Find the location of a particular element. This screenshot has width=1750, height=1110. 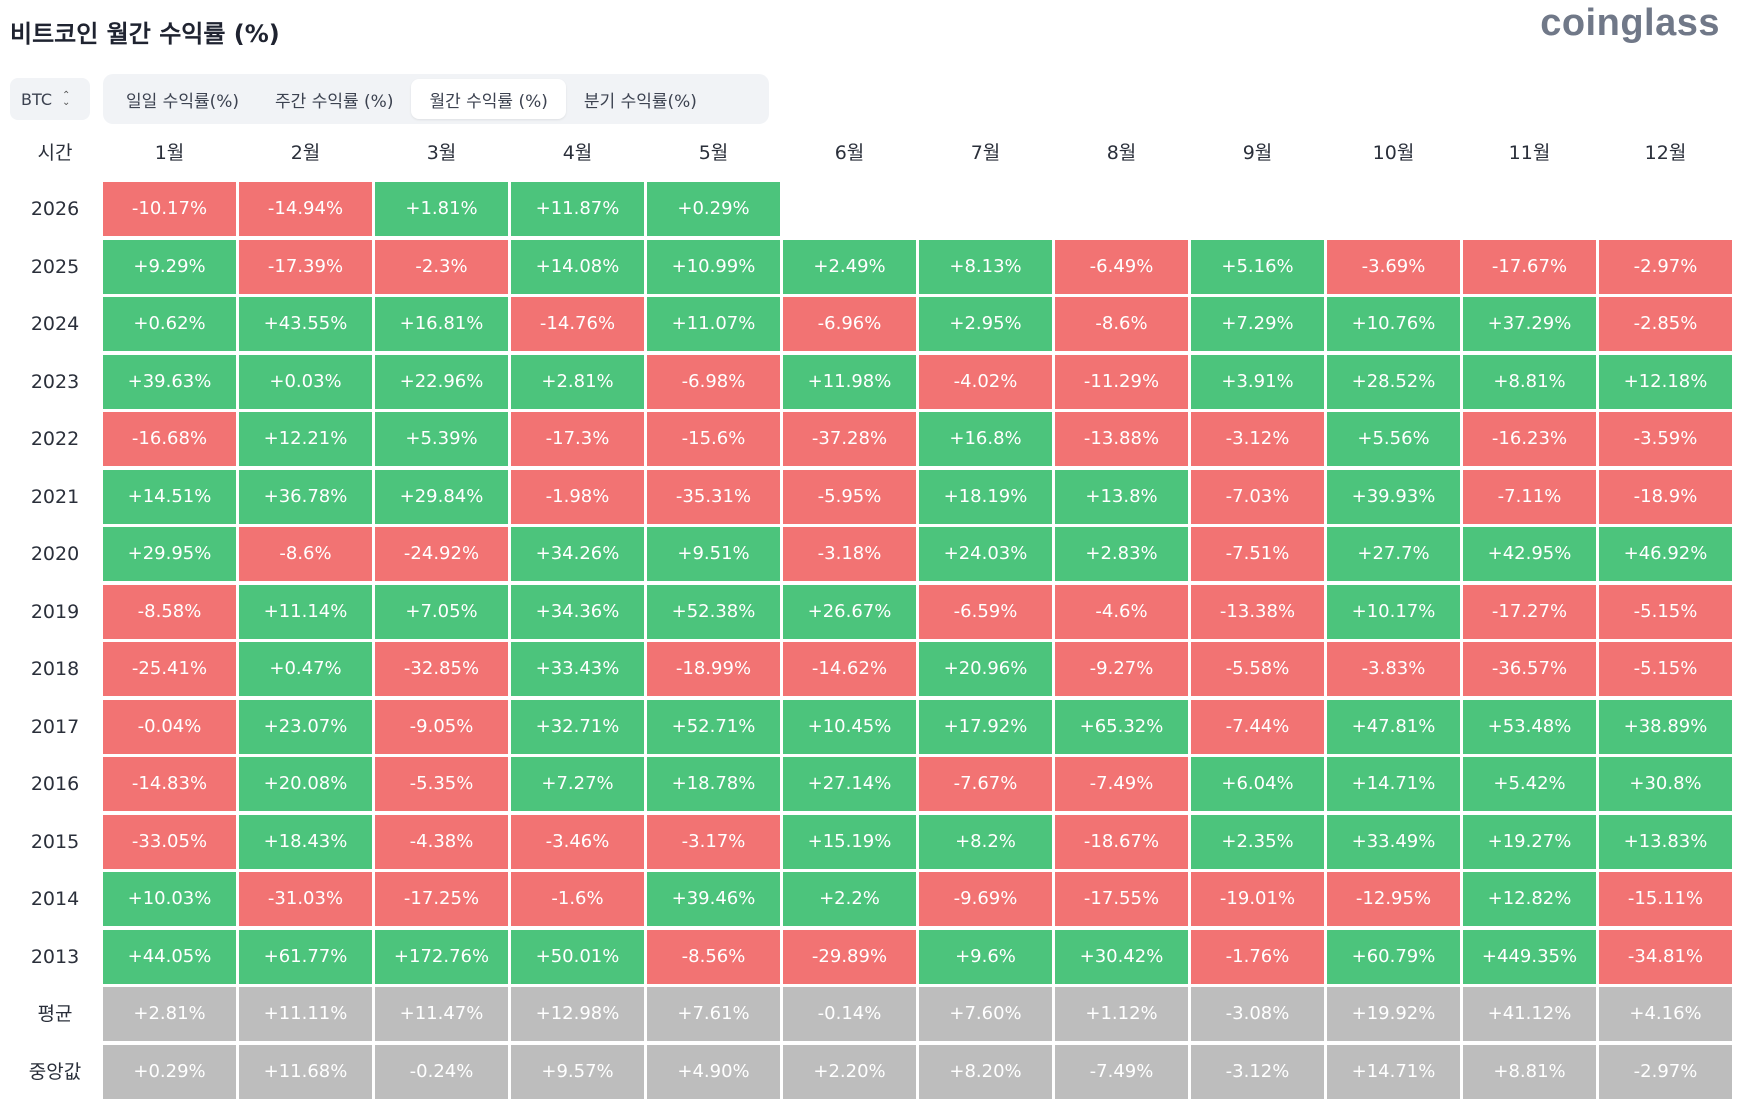

summary-cell: +1.12% is located at coordinates (1121, 1014).